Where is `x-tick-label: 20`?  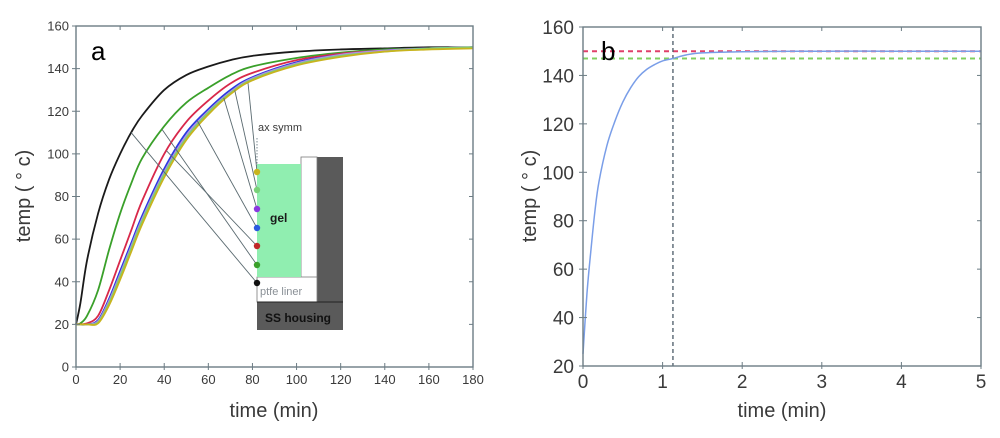
x-tick-label: 20 is located at coordinates (120, 379).